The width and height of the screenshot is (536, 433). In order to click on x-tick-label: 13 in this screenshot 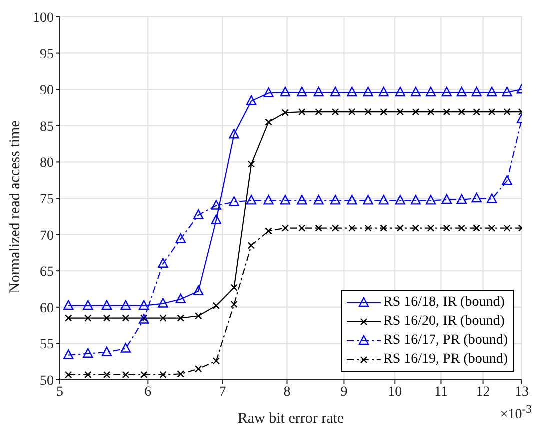, I will do `click(522, 392)`.